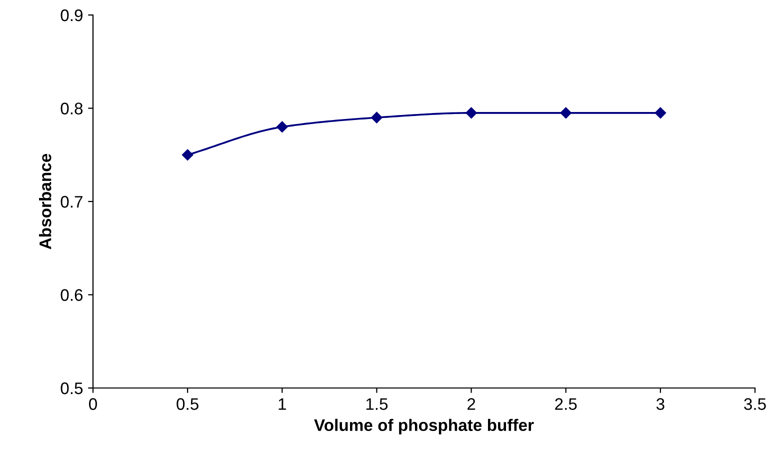 This screenshot has height=453, width=773. Describe the element at coordinates (71, 295) in the screenshot. I see `y-tick-label: 0.6` at that location.